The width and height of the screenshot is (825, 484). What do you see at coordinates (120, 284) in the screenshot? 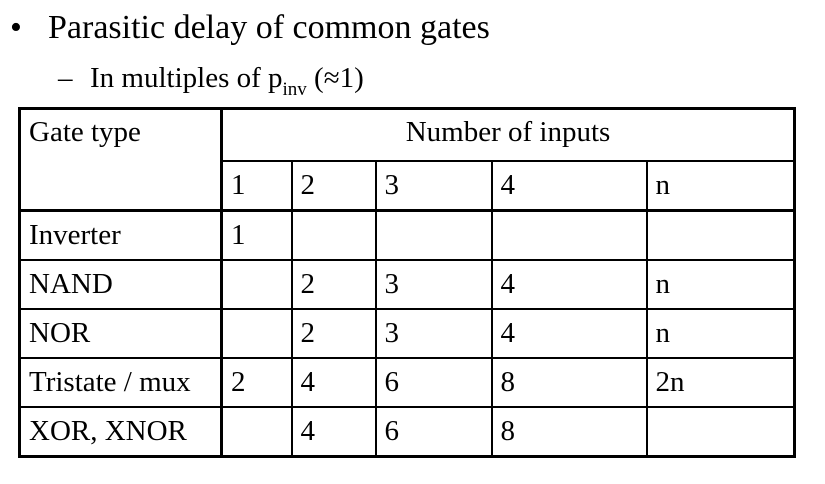
I see `gate-name-cell: NAND` at bounding box center [120, 284].